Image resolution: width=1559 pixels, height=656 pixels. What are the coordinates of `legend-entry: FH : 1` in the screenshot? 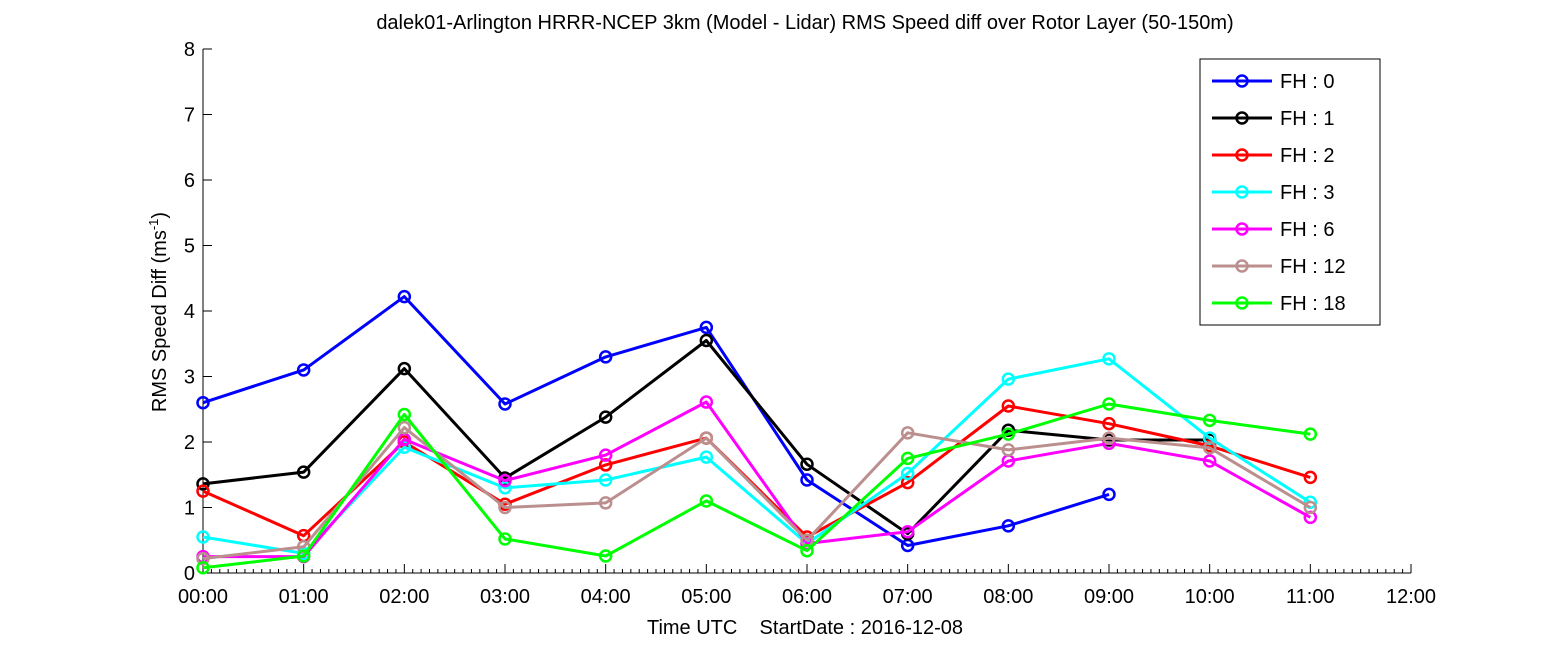 It's located at (1307, 119).